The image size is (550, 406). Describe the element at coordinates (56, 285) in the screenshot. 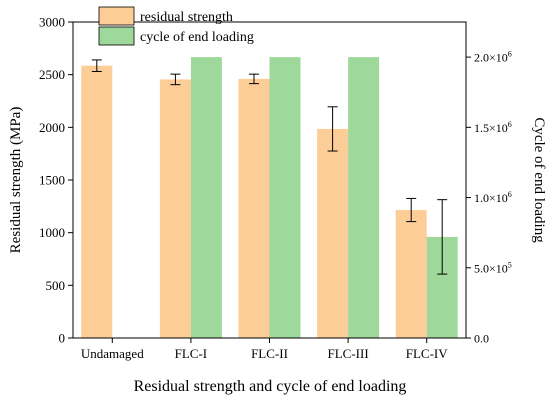

I see `y-tick-label: 500` at that location.